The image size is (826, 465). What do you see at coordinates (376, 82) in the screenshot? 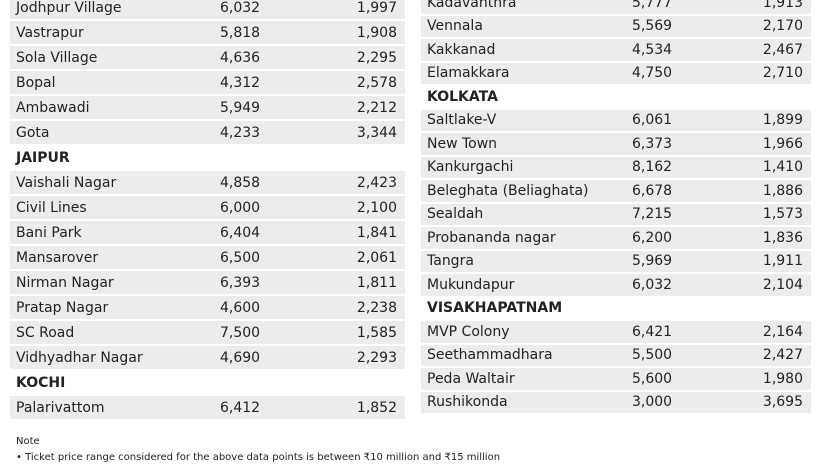
I see `value-cell: 2,578` at bounding box center [376, 82].